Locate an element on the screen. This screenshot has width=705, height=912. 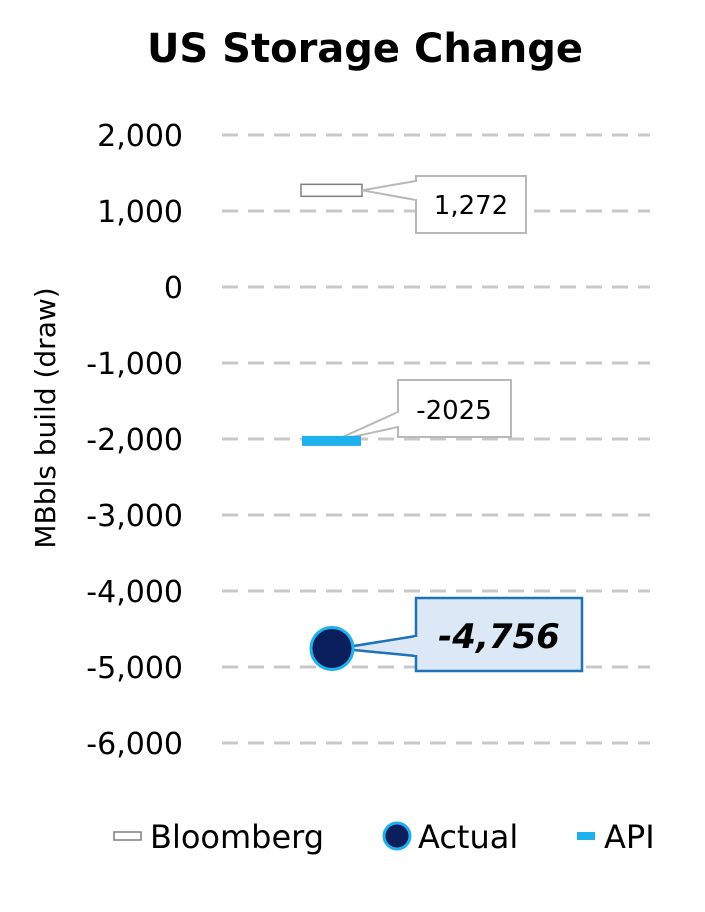
actual-marker is located at coordinates (332, 648).